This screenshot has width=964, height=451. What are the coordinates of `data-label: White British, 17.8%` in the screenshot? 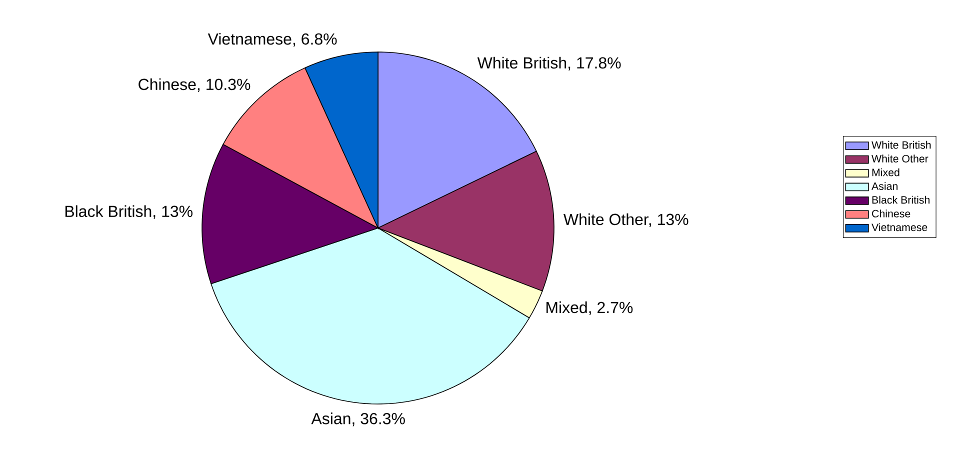 It's located at (549, 63).